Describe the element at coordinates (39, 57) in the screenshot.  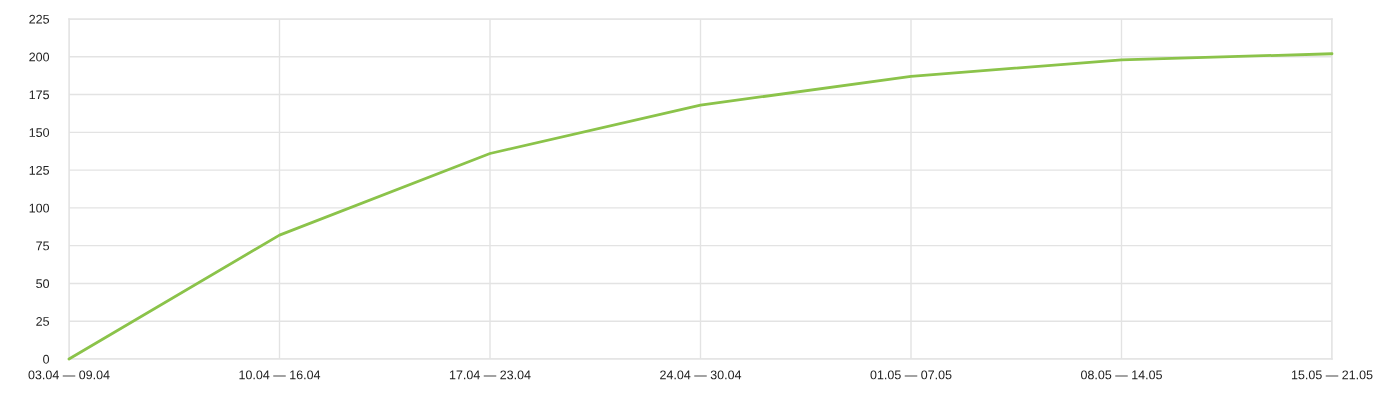
I see `y-tick-label: 200` at that location.